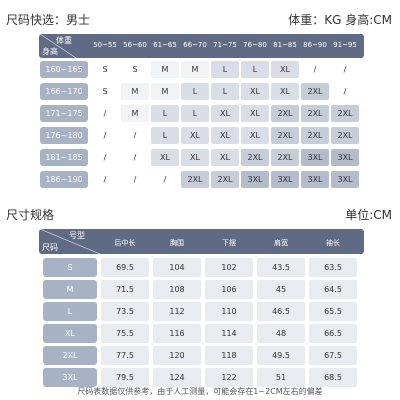 Image resolution: width=400 pixels, height=400 pixels. Describe the element at coordinates (315, 45) in the screenshot. I see `weight-header: 86~90` at that location.